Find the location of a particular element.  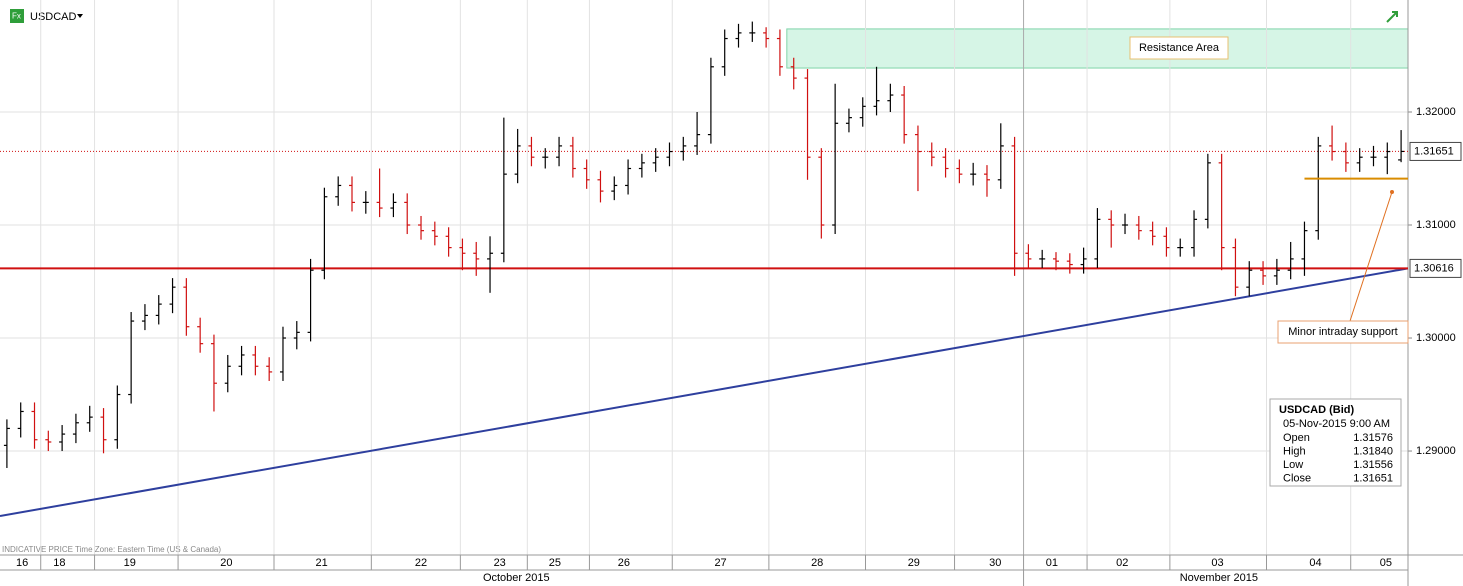

info-label: Low is located at coordinates (1293, 465).